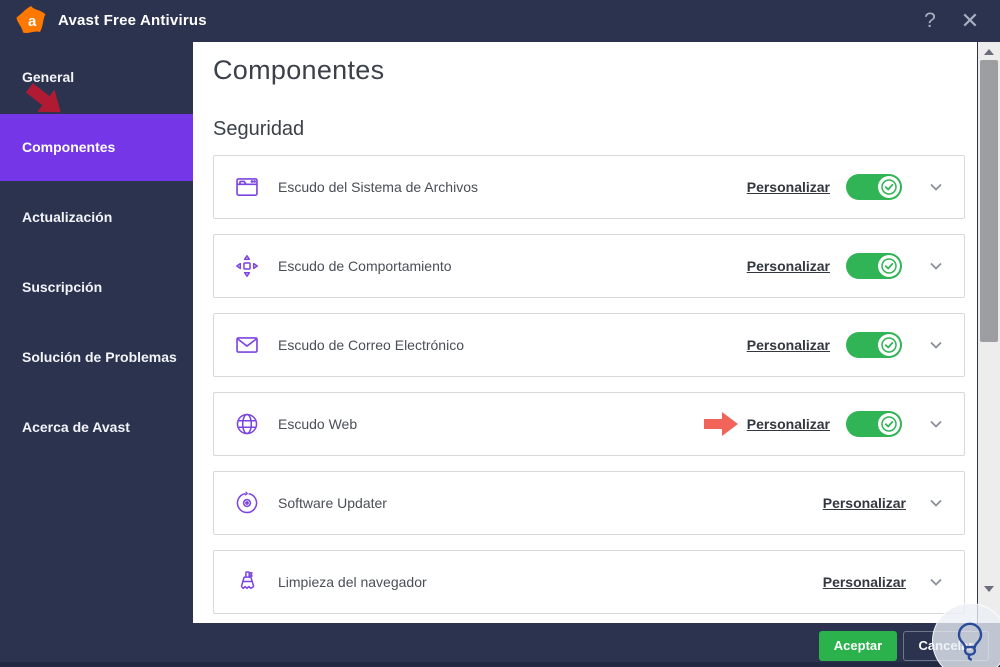  What do you see at coordinates (299, 70) in the screenshot?
I see `page-title: Componentes` at bounding box center [299, 70].